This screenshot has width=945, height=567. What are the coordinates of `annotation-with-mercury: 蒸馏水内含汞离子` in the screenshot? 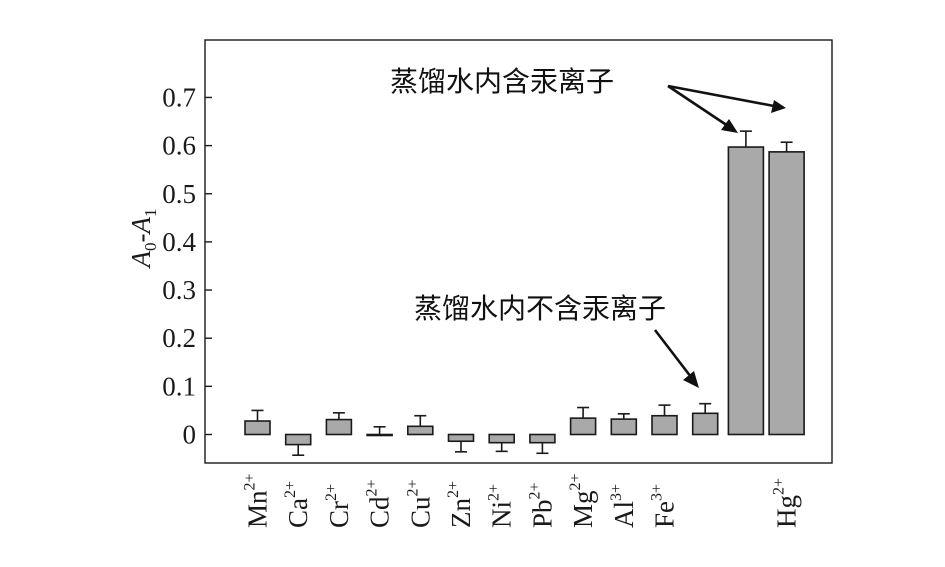 It's located at (502, 81).